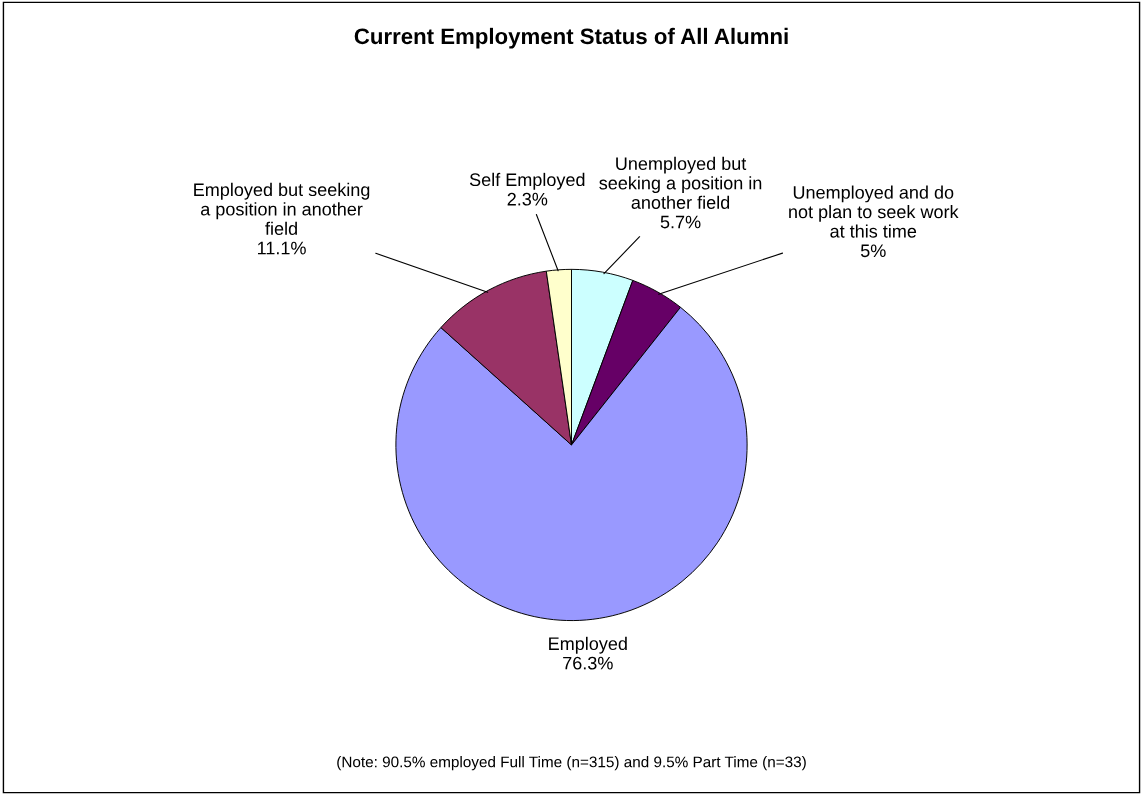 Image resolution: width=1143 pixels, height=795 pixels. Describe the element at coordinates (874, 211) in the screenshot. I see `slice-label: Unemployed and do not plan to seek work at this time` at that location.